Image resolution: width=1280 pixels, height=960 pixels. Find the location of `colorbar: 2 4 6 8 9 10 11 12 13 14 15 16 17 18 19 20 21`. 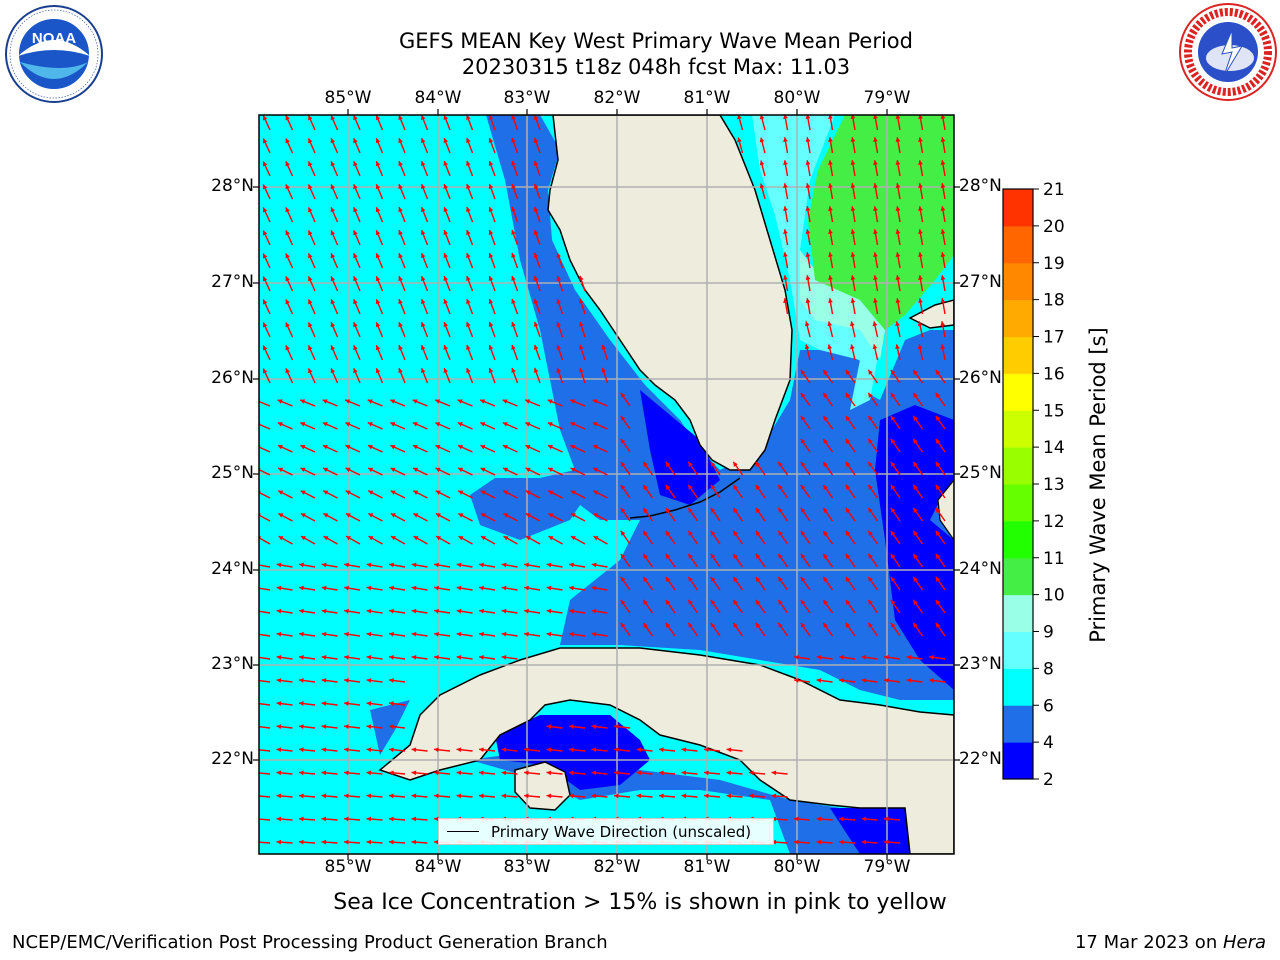

colorbar: 2 4 6 8 9 10 11 12 13 14 15 16 17 18 19 20 21 is located at coordinates (1033, 485).